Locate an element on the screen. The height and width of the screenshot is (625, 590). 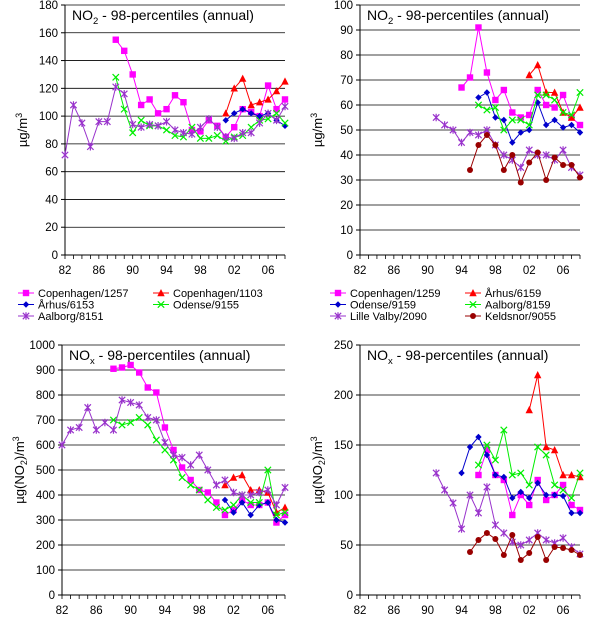
series-lille-valby-2090 is located at coordinates (508, 146).